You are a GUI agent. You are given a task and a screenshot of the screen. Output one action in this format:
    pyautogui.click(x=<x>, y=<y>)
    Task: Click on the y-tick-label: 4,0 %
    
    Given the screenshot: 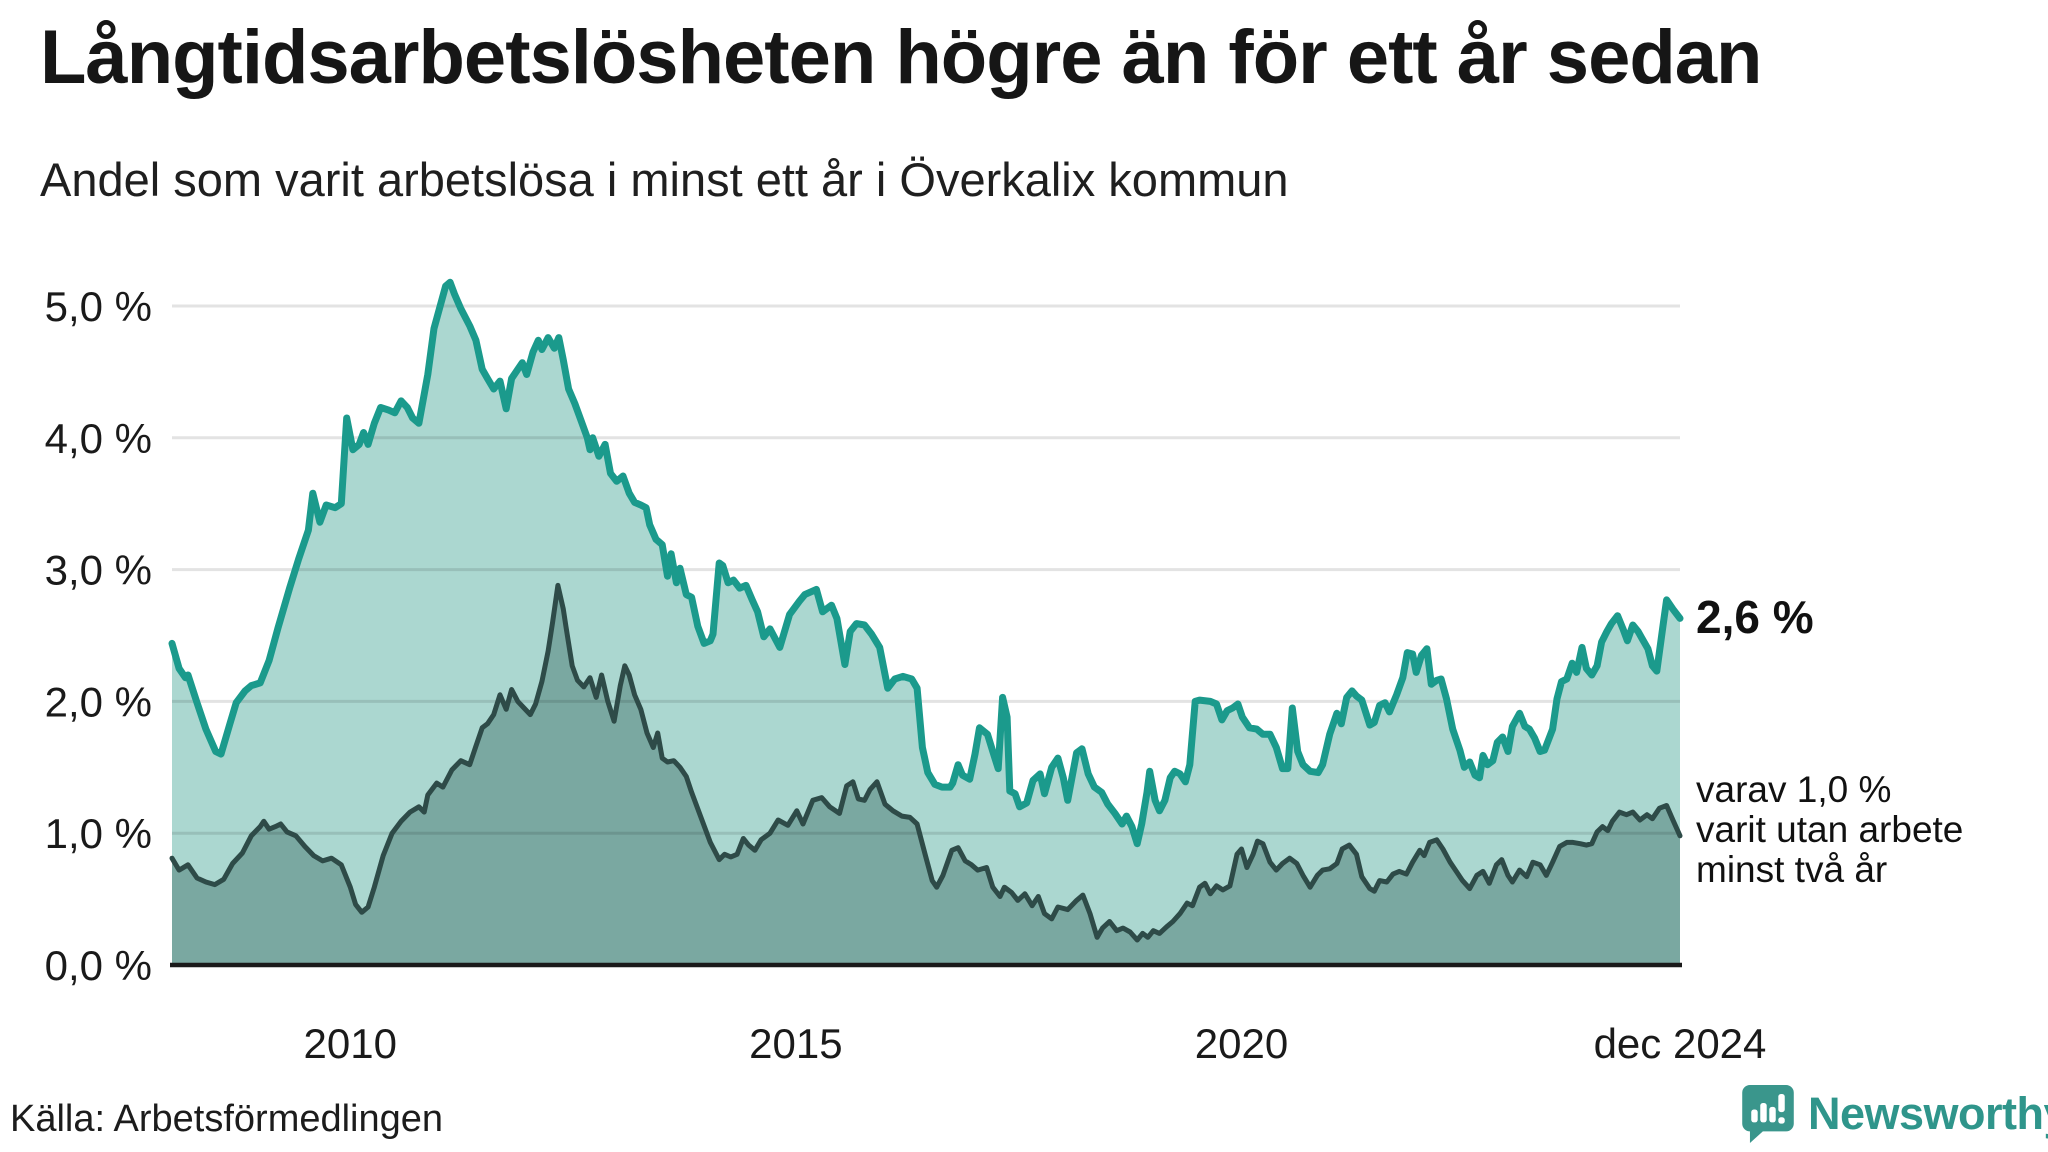 What is the action you would take?
    pyautogui.click(x=98, y=438)
    